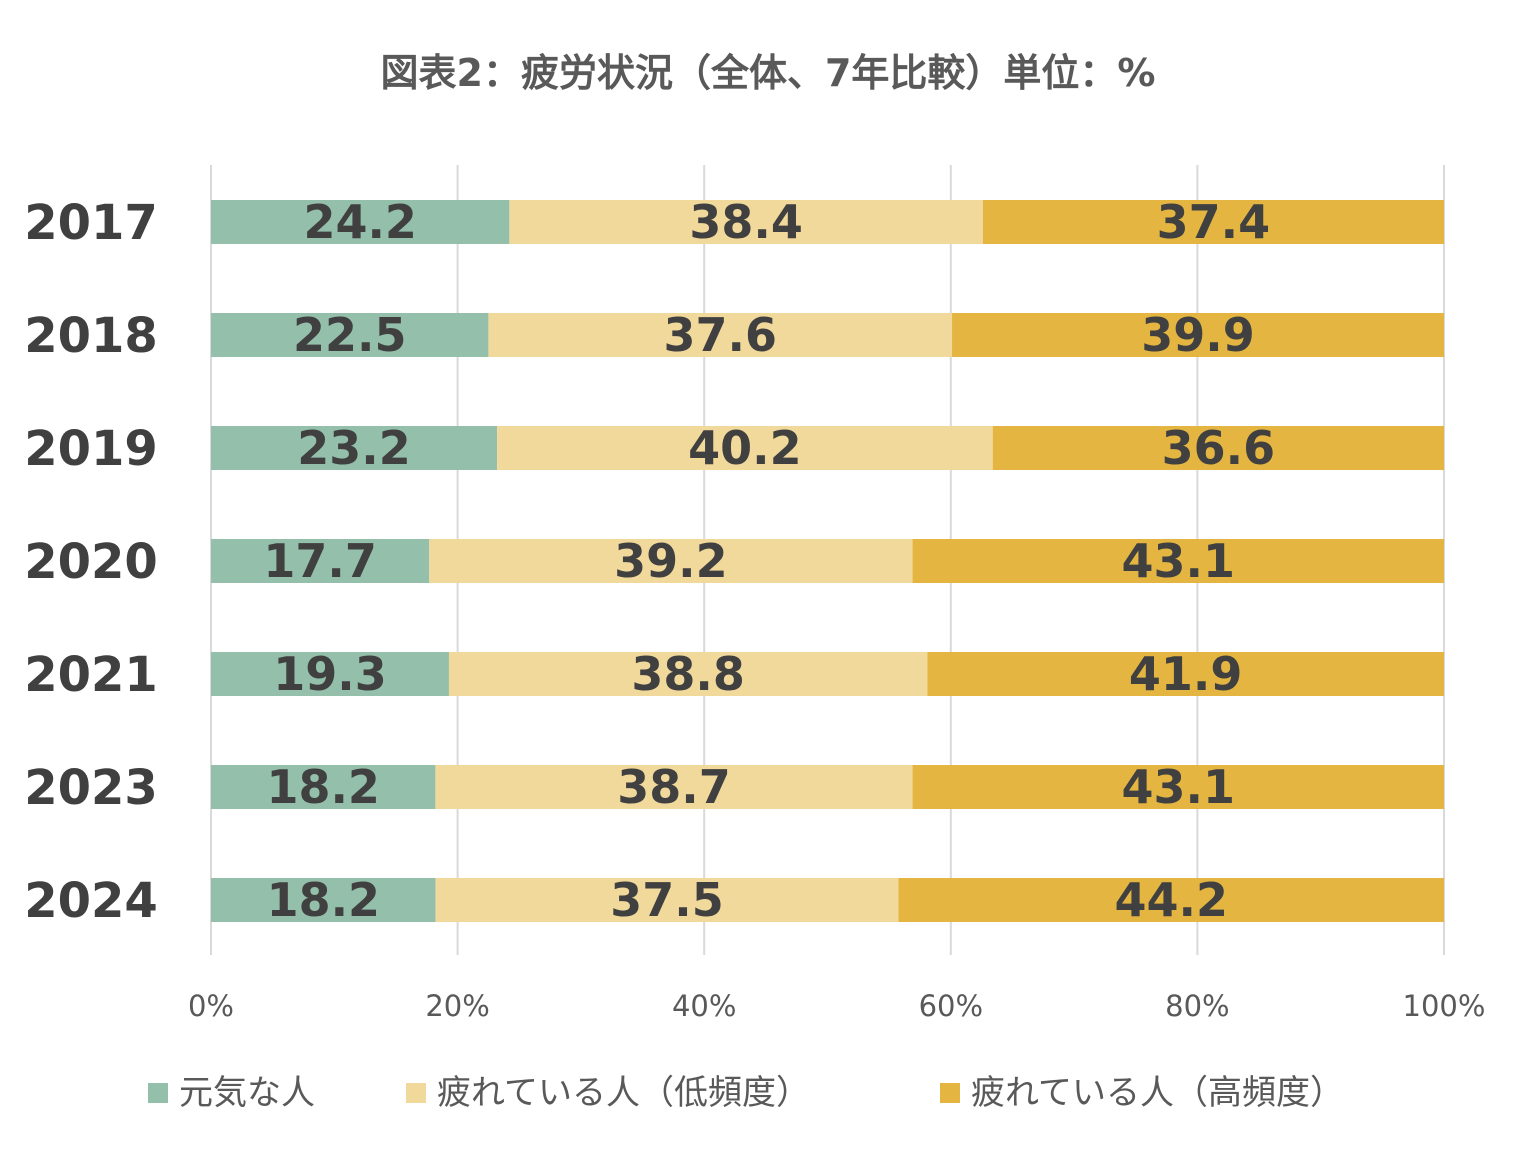  Describe the element at coordinates (623, 1093) in the screenshot. I see `legend-label: 疲れている人（低頻度）` at that location.